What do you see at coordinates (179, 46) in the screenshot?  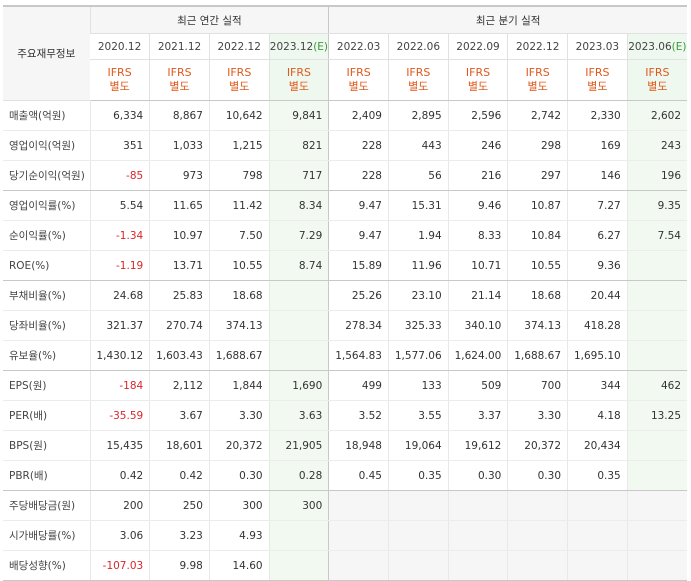 I see `period-label: 2021.12` at bounding box center [179, 46].